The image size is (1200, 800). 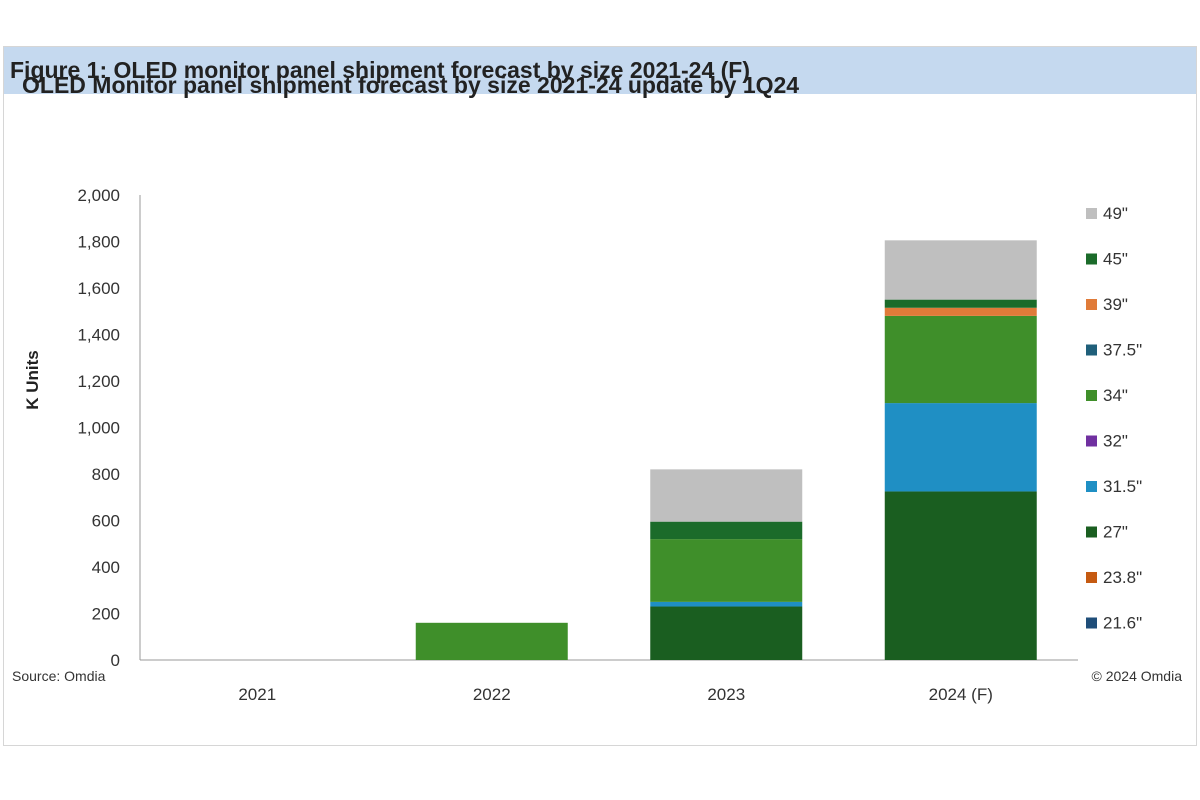 What do you see at coordinates (98, 195) in the screenshot?
I see `y-tick-label: 2,000` at bounding box center [98, 195].